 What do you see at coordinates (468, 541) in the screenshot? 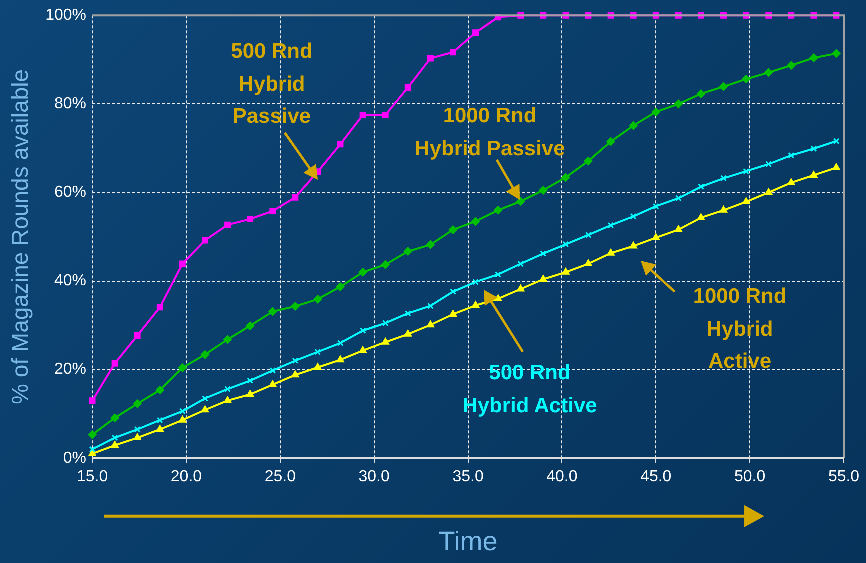
I see `x-axis-title: Time` at bounding box center [468, 541].